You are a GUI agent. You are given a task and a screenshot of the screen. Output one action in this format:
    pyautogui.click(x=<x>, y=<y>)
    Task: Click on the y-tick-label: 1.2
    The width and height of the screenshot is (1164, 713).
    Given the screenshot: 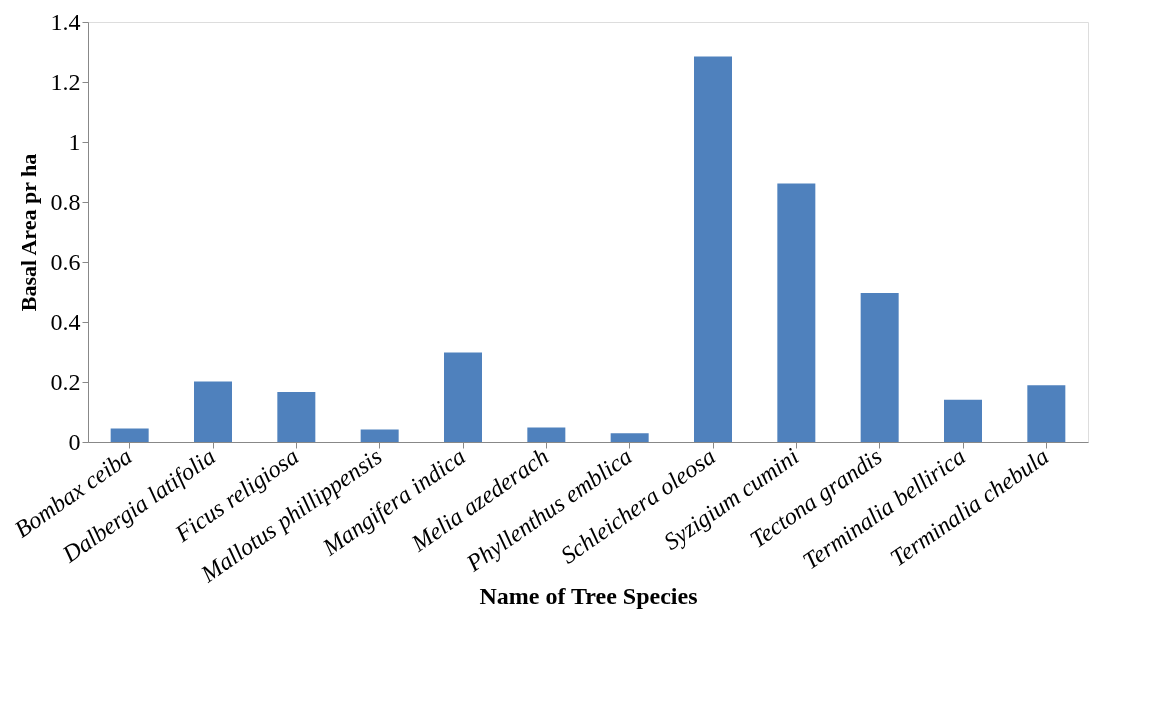 What is the action you would take?
    pyautogui.click(x=65, y=81)
    